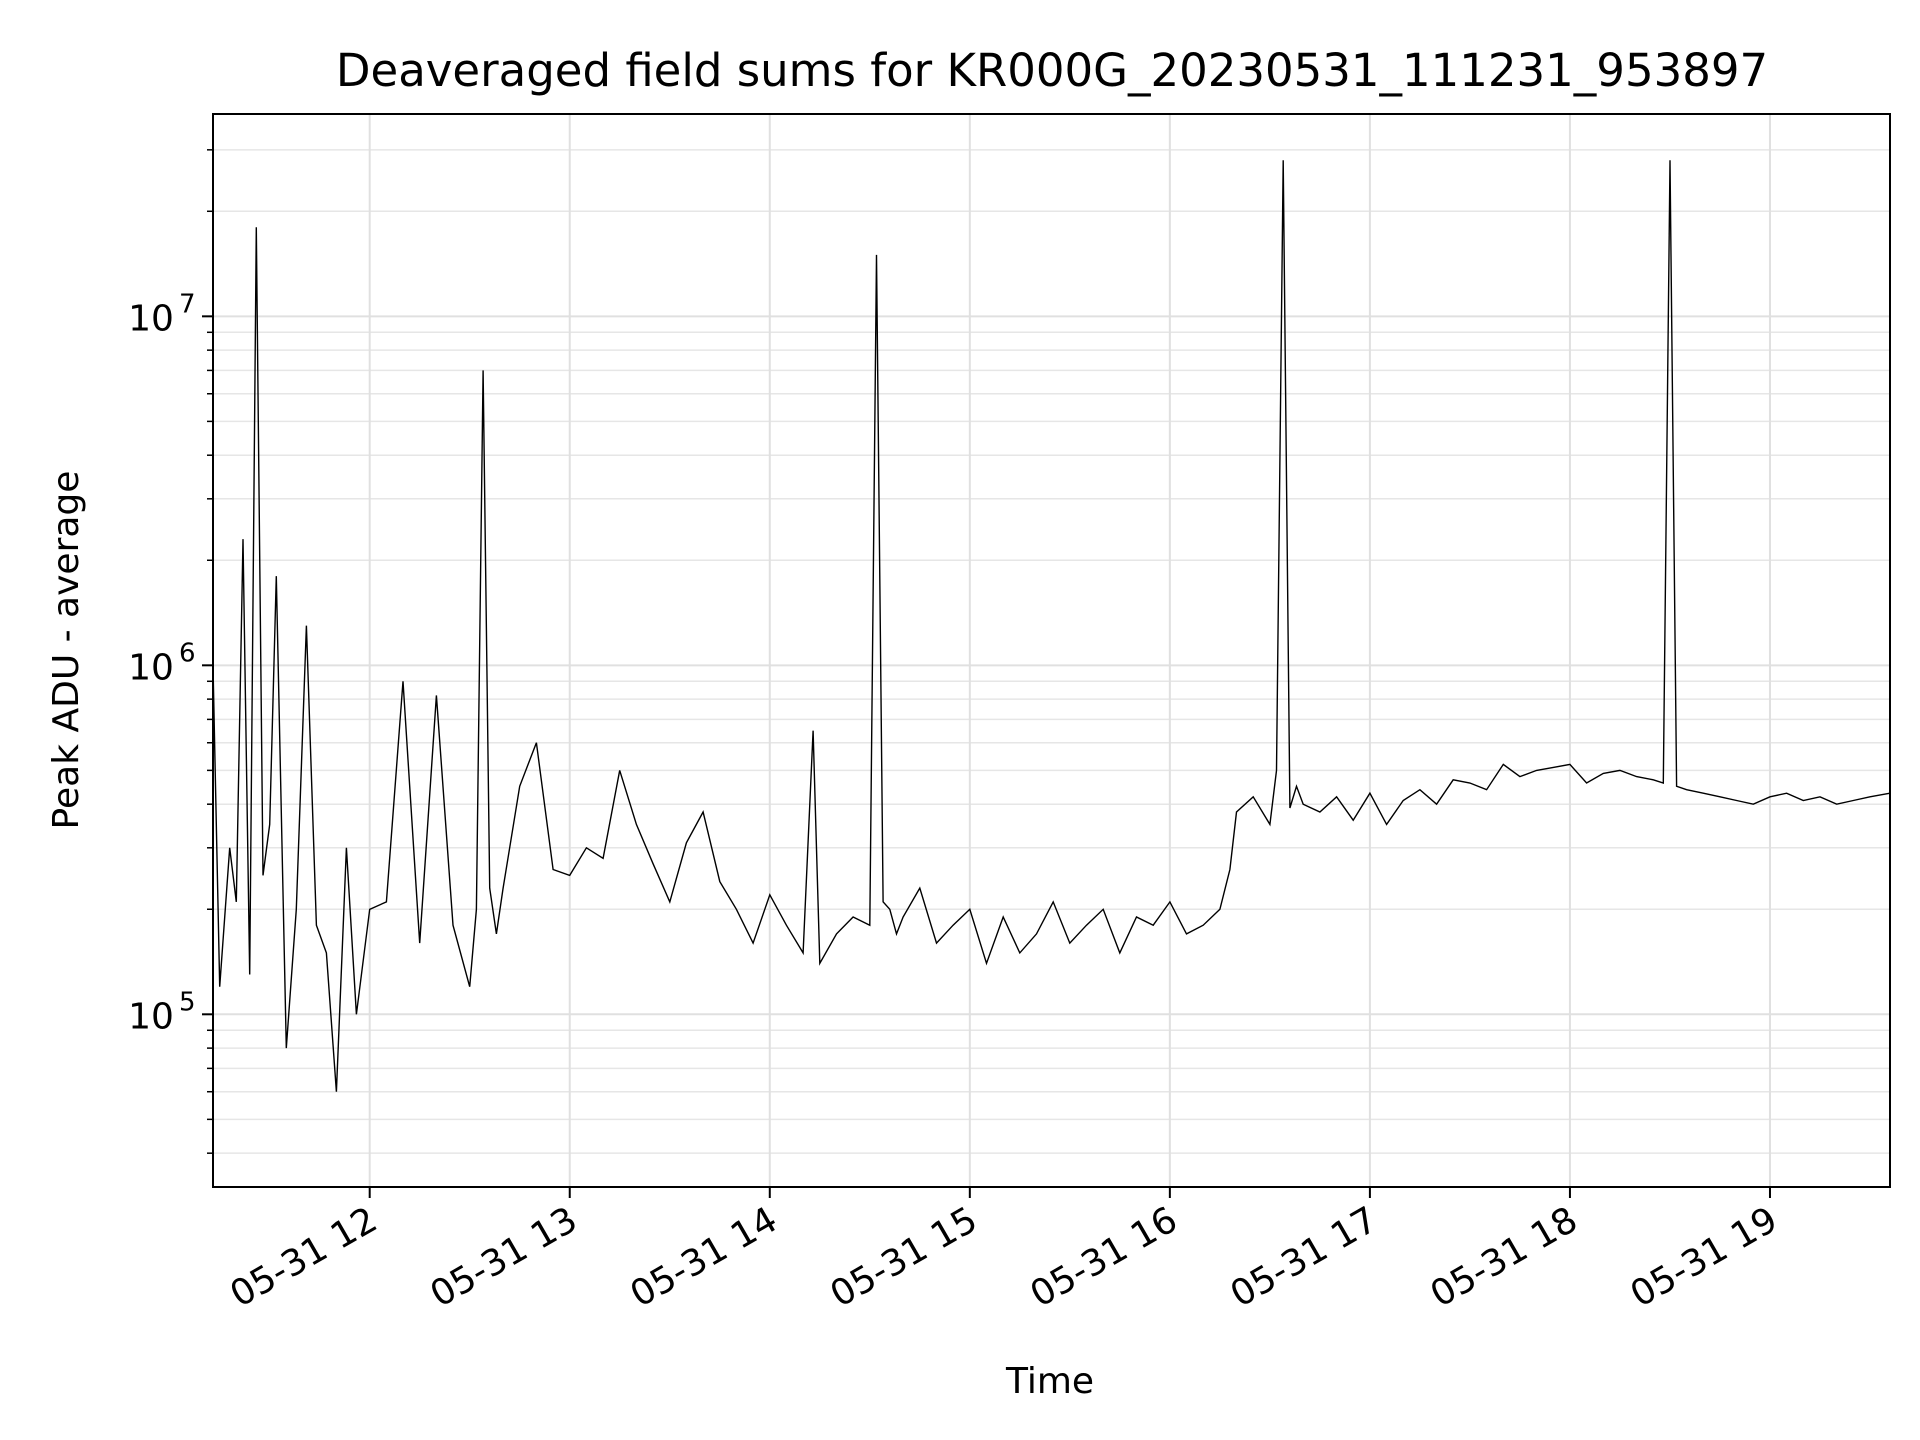  Describe the element at coordinates (187, 653) in the screenshot. I see `y-tick-exponent: 6` at that location.